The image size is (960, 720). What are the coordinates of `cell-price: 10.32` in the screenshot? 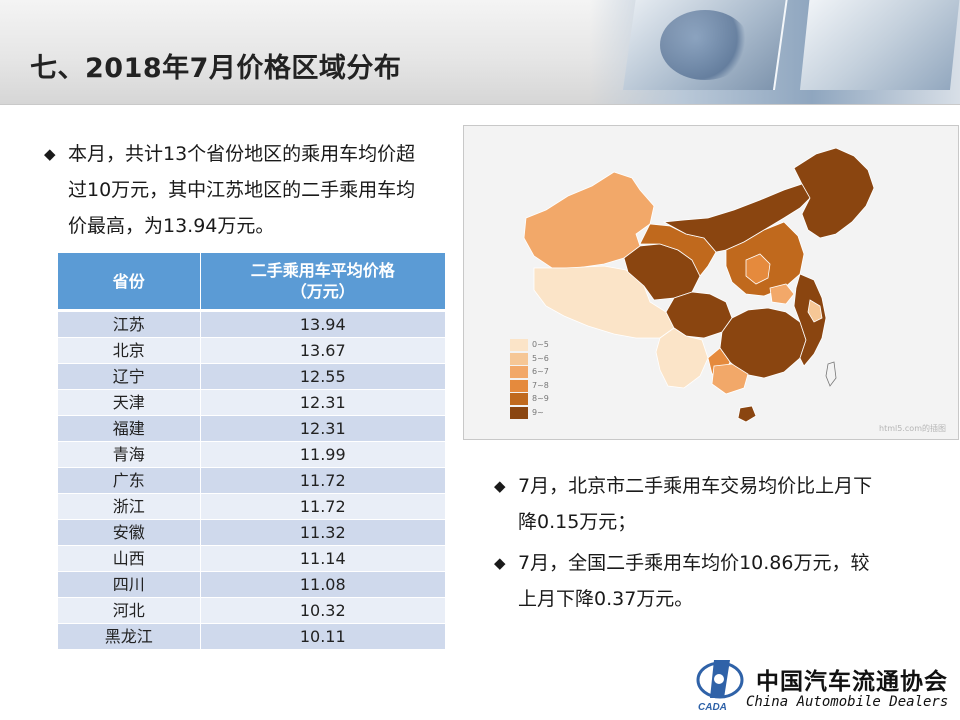 It's located at (322, 610).